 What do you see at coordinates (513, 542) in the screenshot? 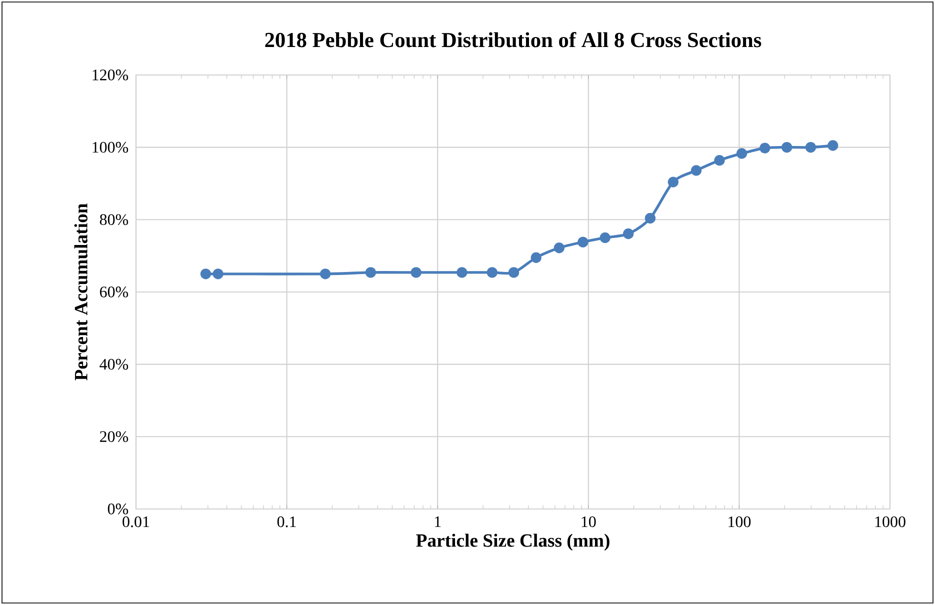
I see `x-axis-title: Particle Size Class (mm)` at bounding box center [513, 542].